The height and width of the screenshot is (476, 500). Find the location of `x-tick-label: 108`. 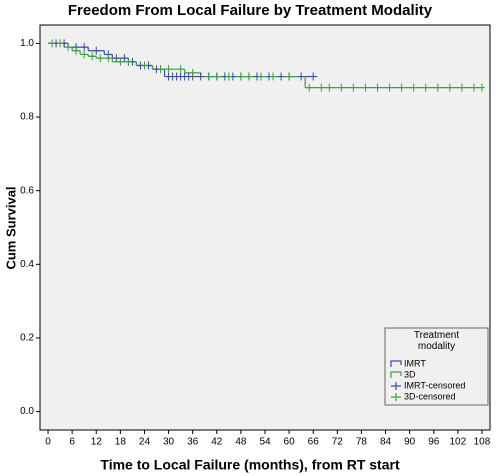

x-tick-label: 108 is located at coordinates (482, 442).